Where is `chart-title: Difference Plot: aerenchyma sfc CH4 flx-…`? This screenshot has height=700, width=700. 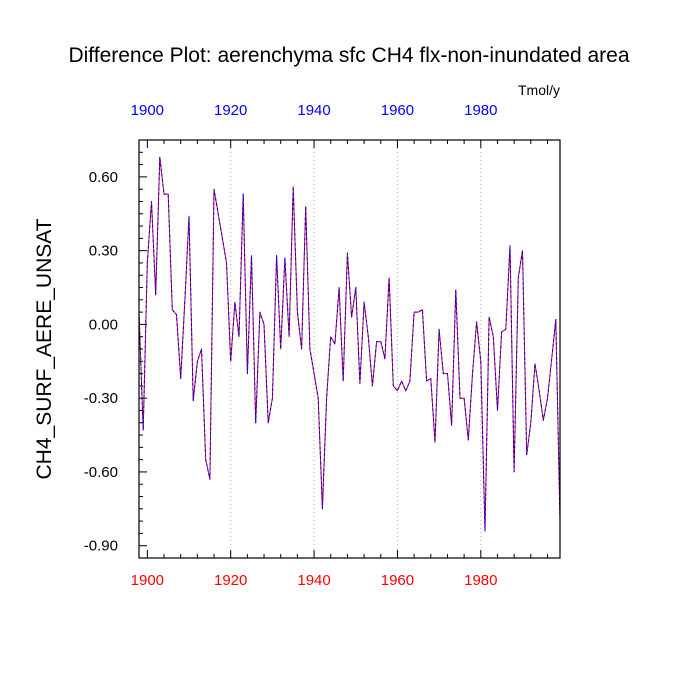 chart-title: Difference Plot: aerenchyma sfc CH4 flx-… is located at coordinates (348, 55).